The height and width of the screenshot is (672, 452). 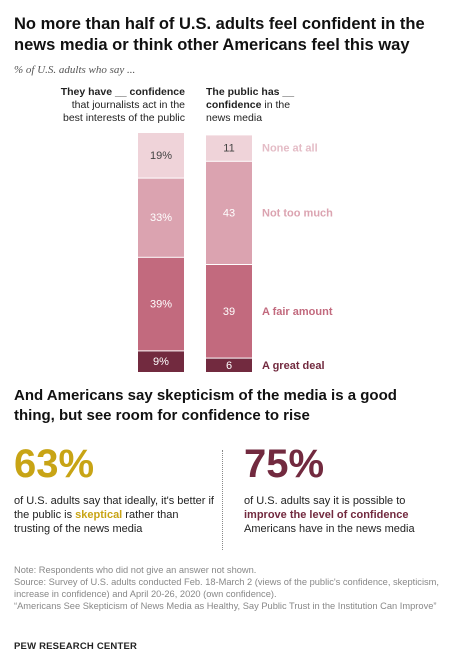 I want to click on legend-label: A fair amount, so click(x=297, y=312).